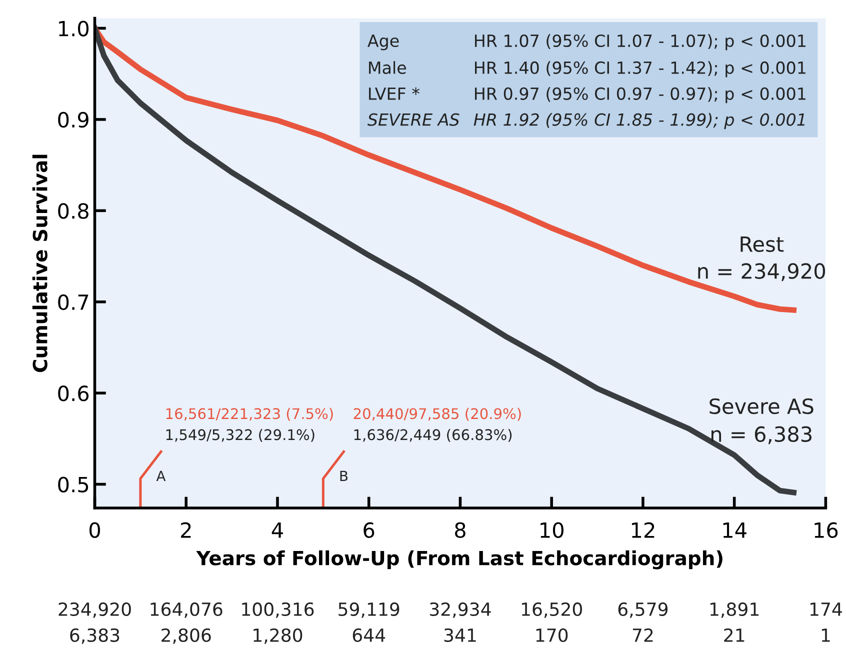 The image size is (846, 651). Describe the element at coordinates (643, 530) in the screenshot. I see `x-tick-label: 12` at that location.